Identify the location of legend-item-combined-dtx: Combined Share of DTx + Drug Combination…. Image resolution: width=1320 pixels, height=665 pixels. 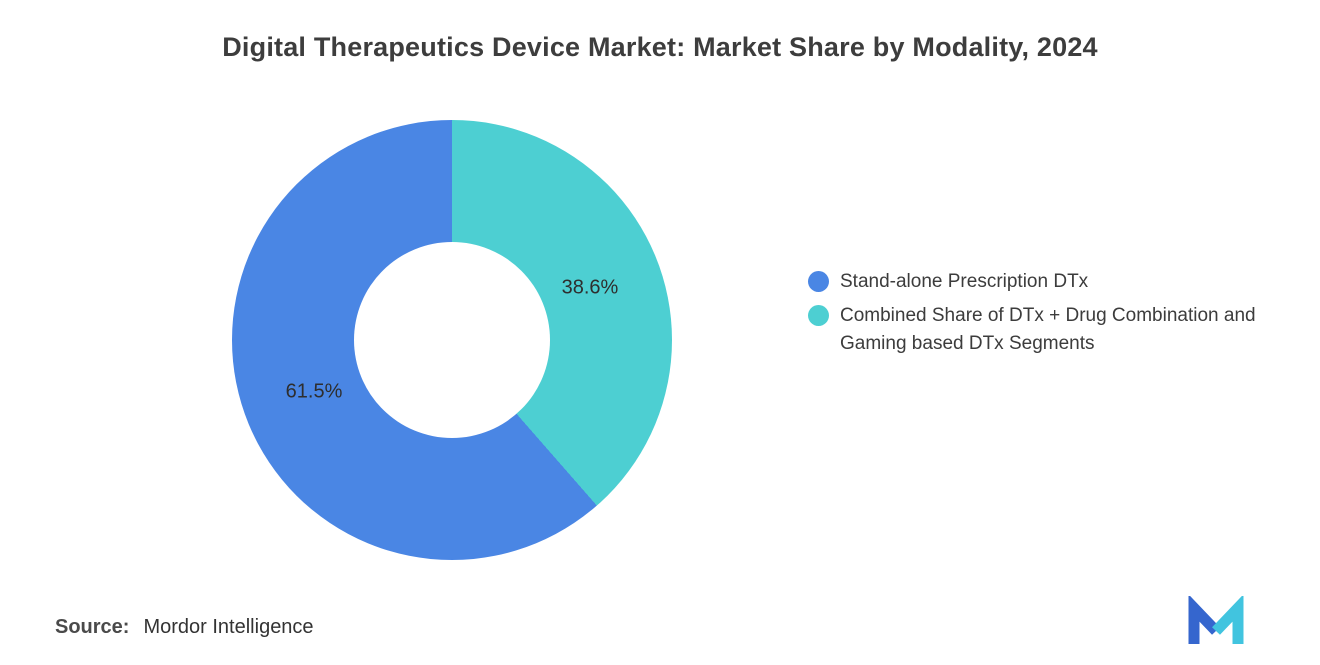
(1058, 330).